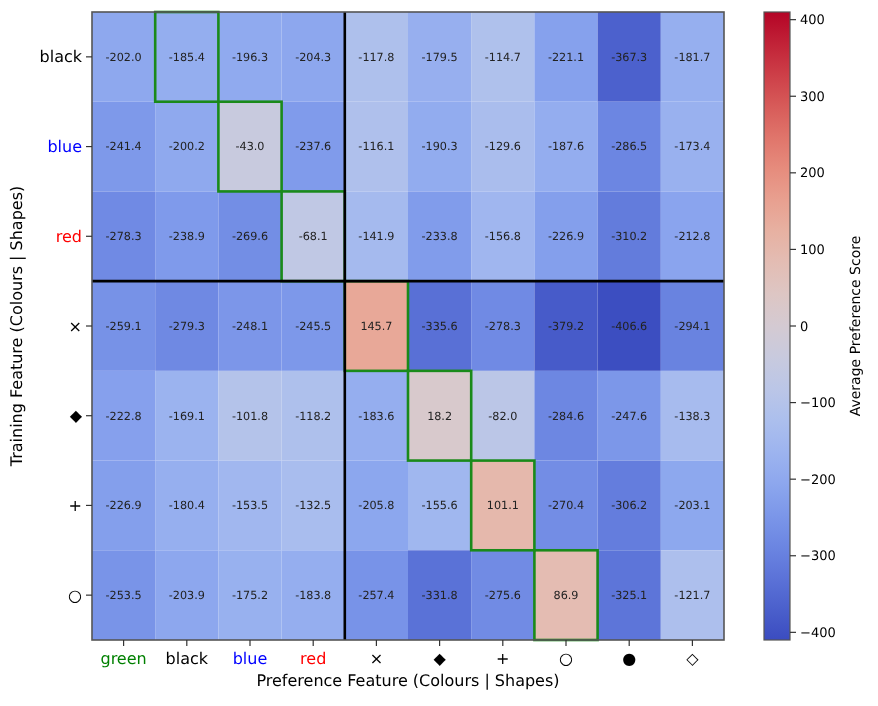 This screenshot has width=878, height=706. Describe the element at coordinates (75, 506) in the screenshot. I see `y-tick-label: +` at that location.